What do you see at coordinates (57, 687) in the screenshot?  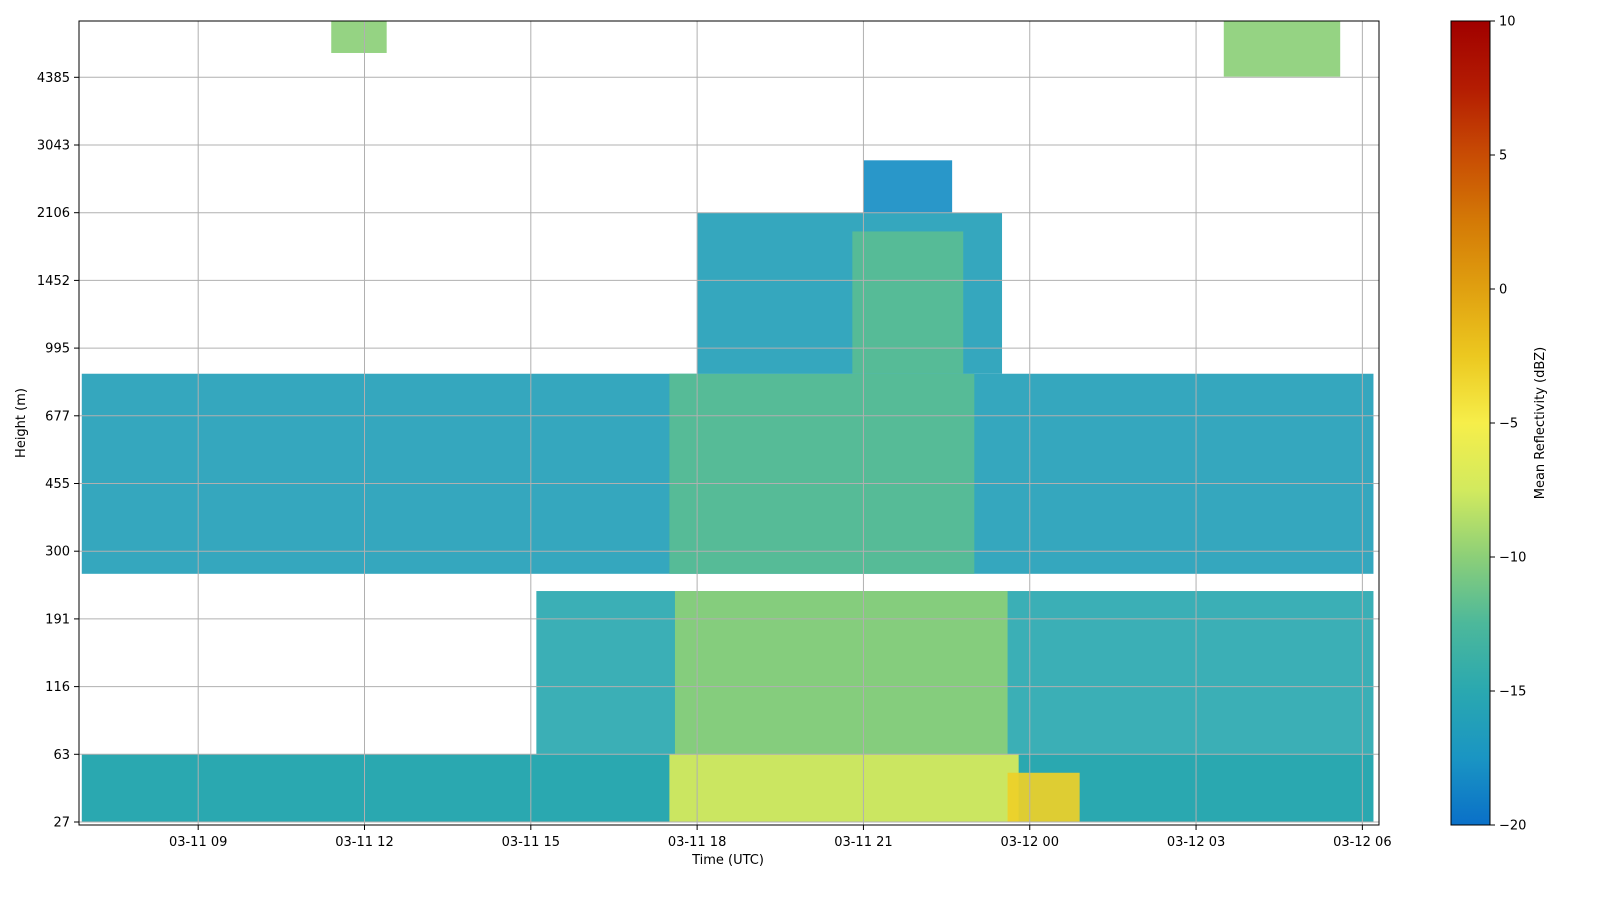 I see `y-tick-label: 116` at bounding box center [57, 687].